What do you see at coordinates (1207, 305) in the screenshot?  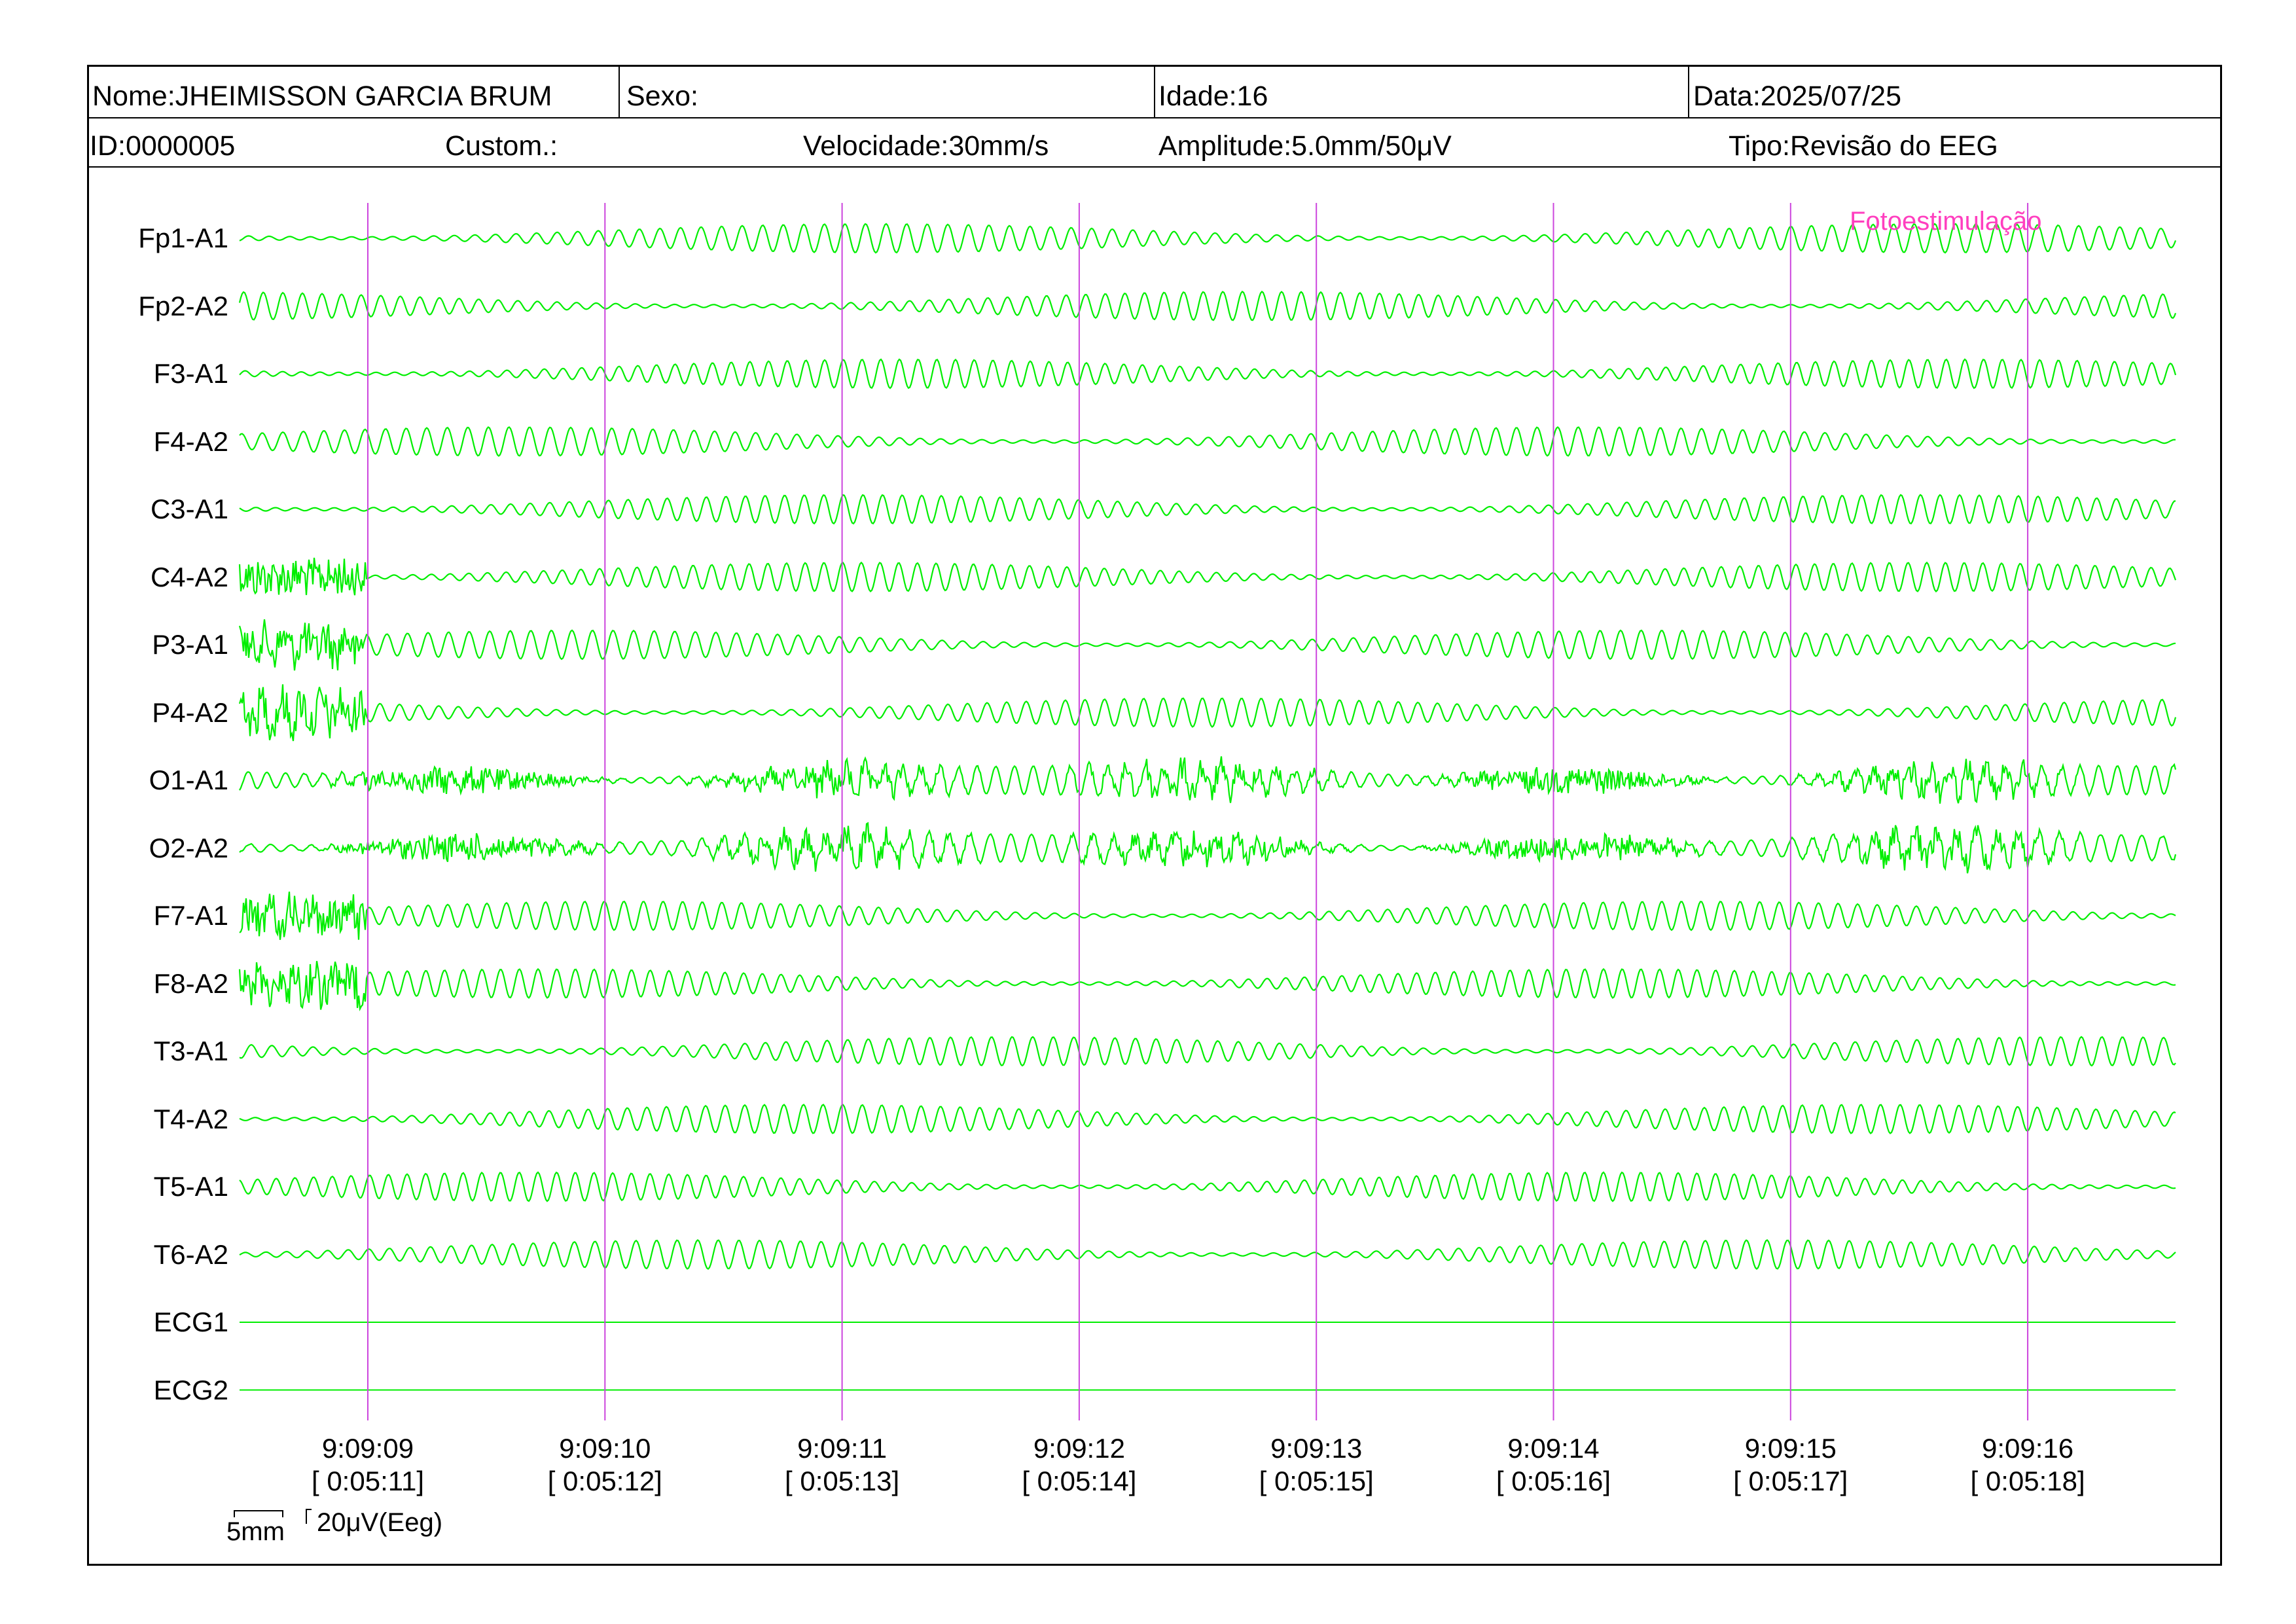 I see `trace-fp2-a2` at bounding box center [1207, 305].